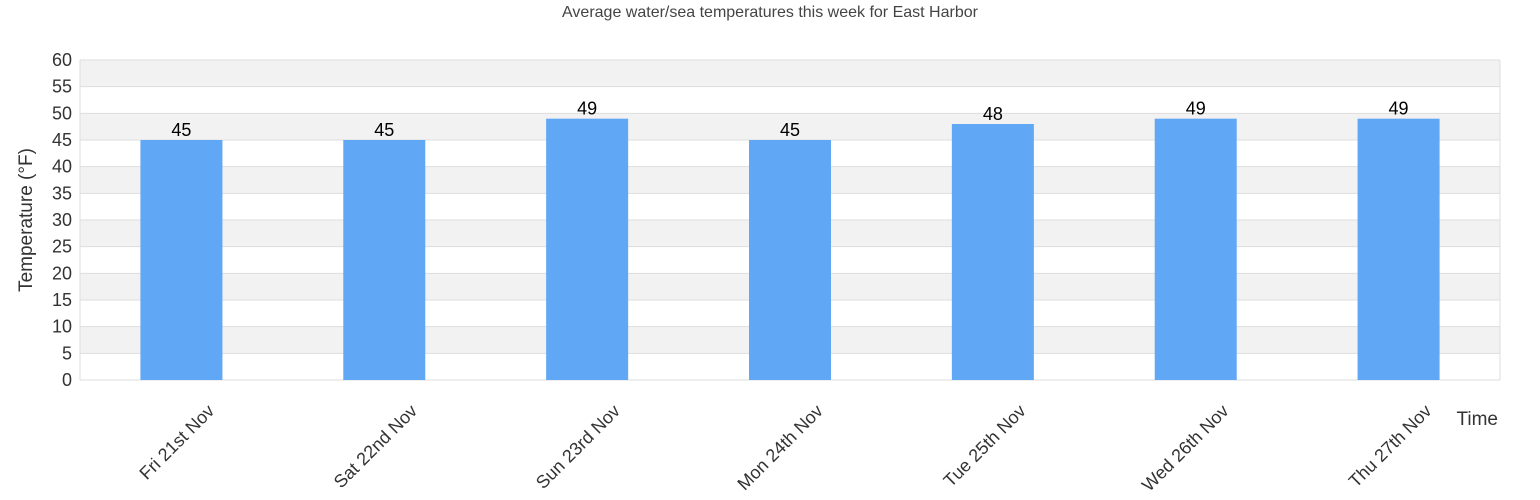 This screenshot has height=500, width=1540. Describe the element at coordinates (62, 140) in the screenshot. I see `y-tick-label: 45` at that location.